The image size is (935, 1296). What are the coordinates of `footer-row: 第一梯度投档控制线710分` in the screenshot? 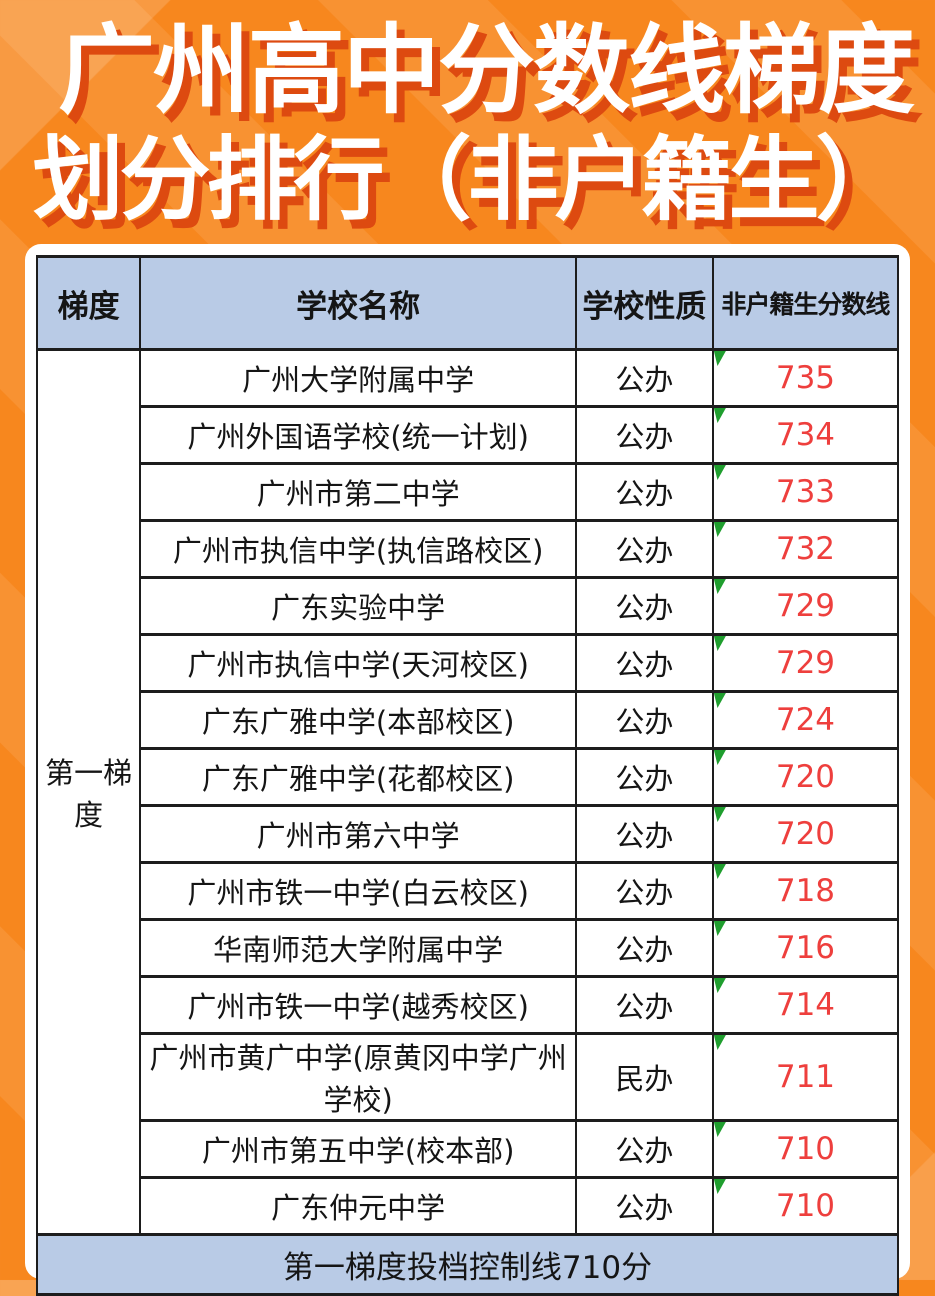 It's located at (467, 1264).